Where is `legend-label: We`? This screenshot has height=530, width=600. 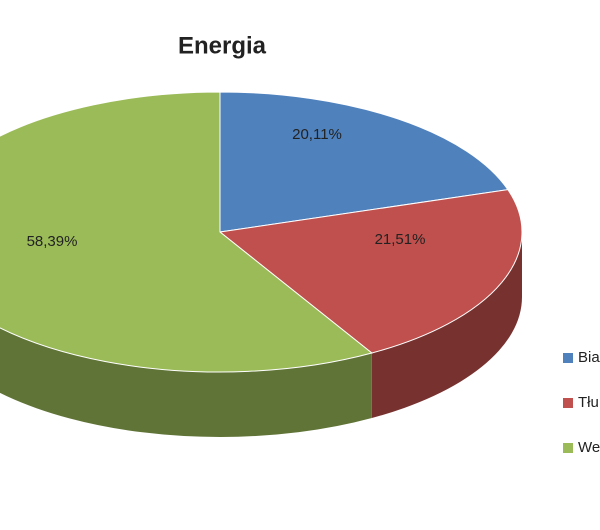
legend-label: We is located at coordinates (589, 447).